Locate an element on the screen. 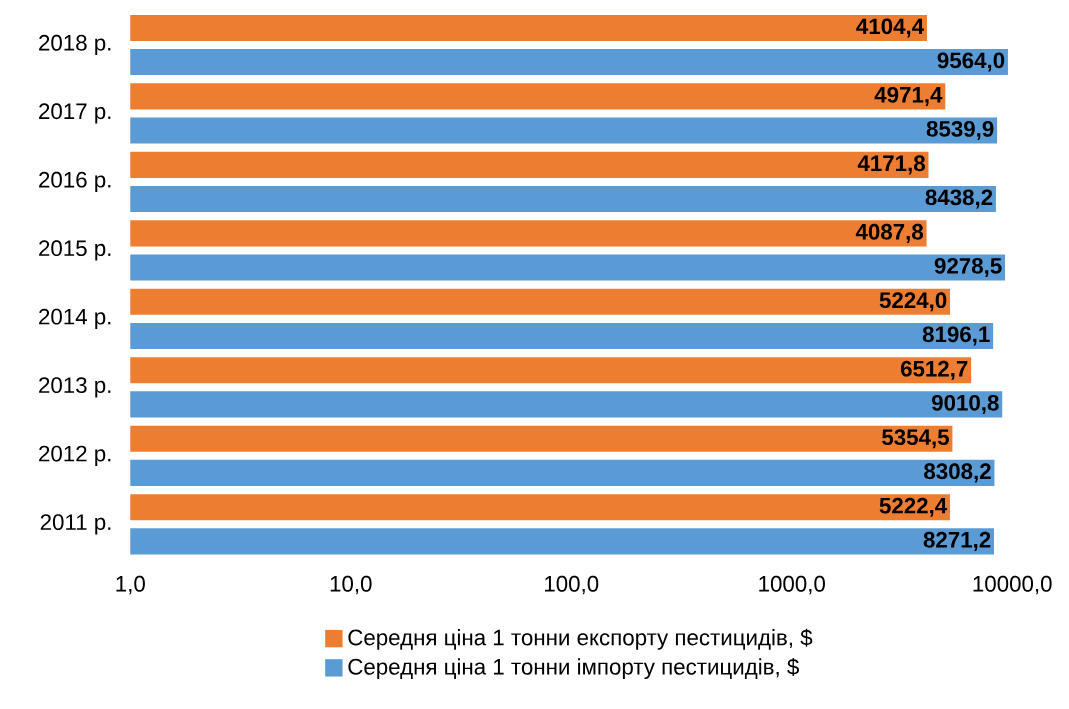 The width and height of the screenshot is (1069, 709). data-label: 4971,4 is located at coordinates (908, 96).